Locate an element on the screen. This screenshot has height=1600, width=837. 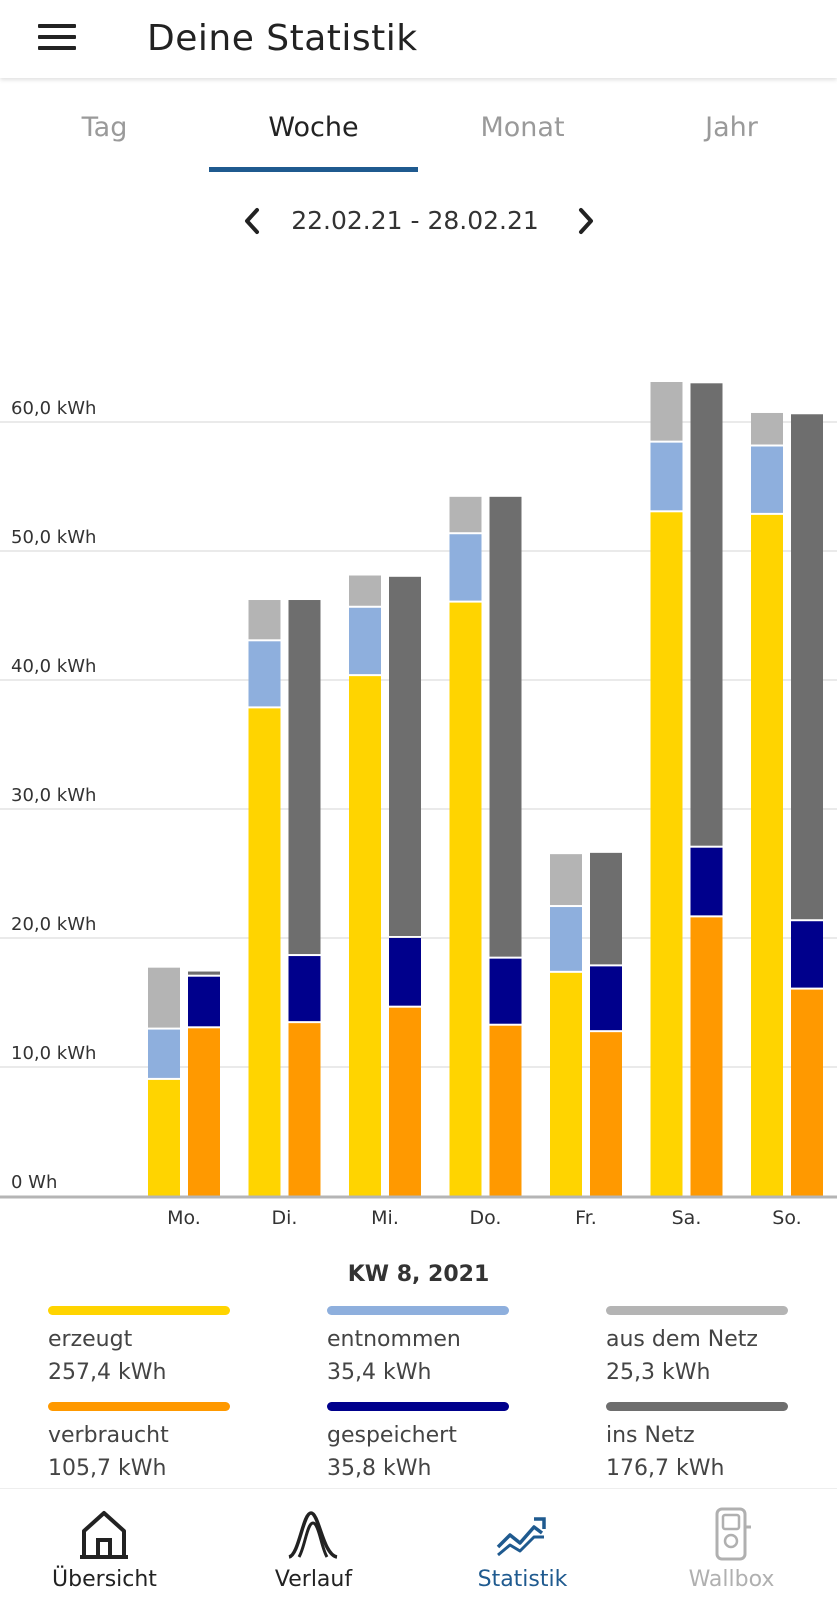
legend-item-ins-netz: ins Netz 176,7 kWh is located at coordinates (706, 1441).